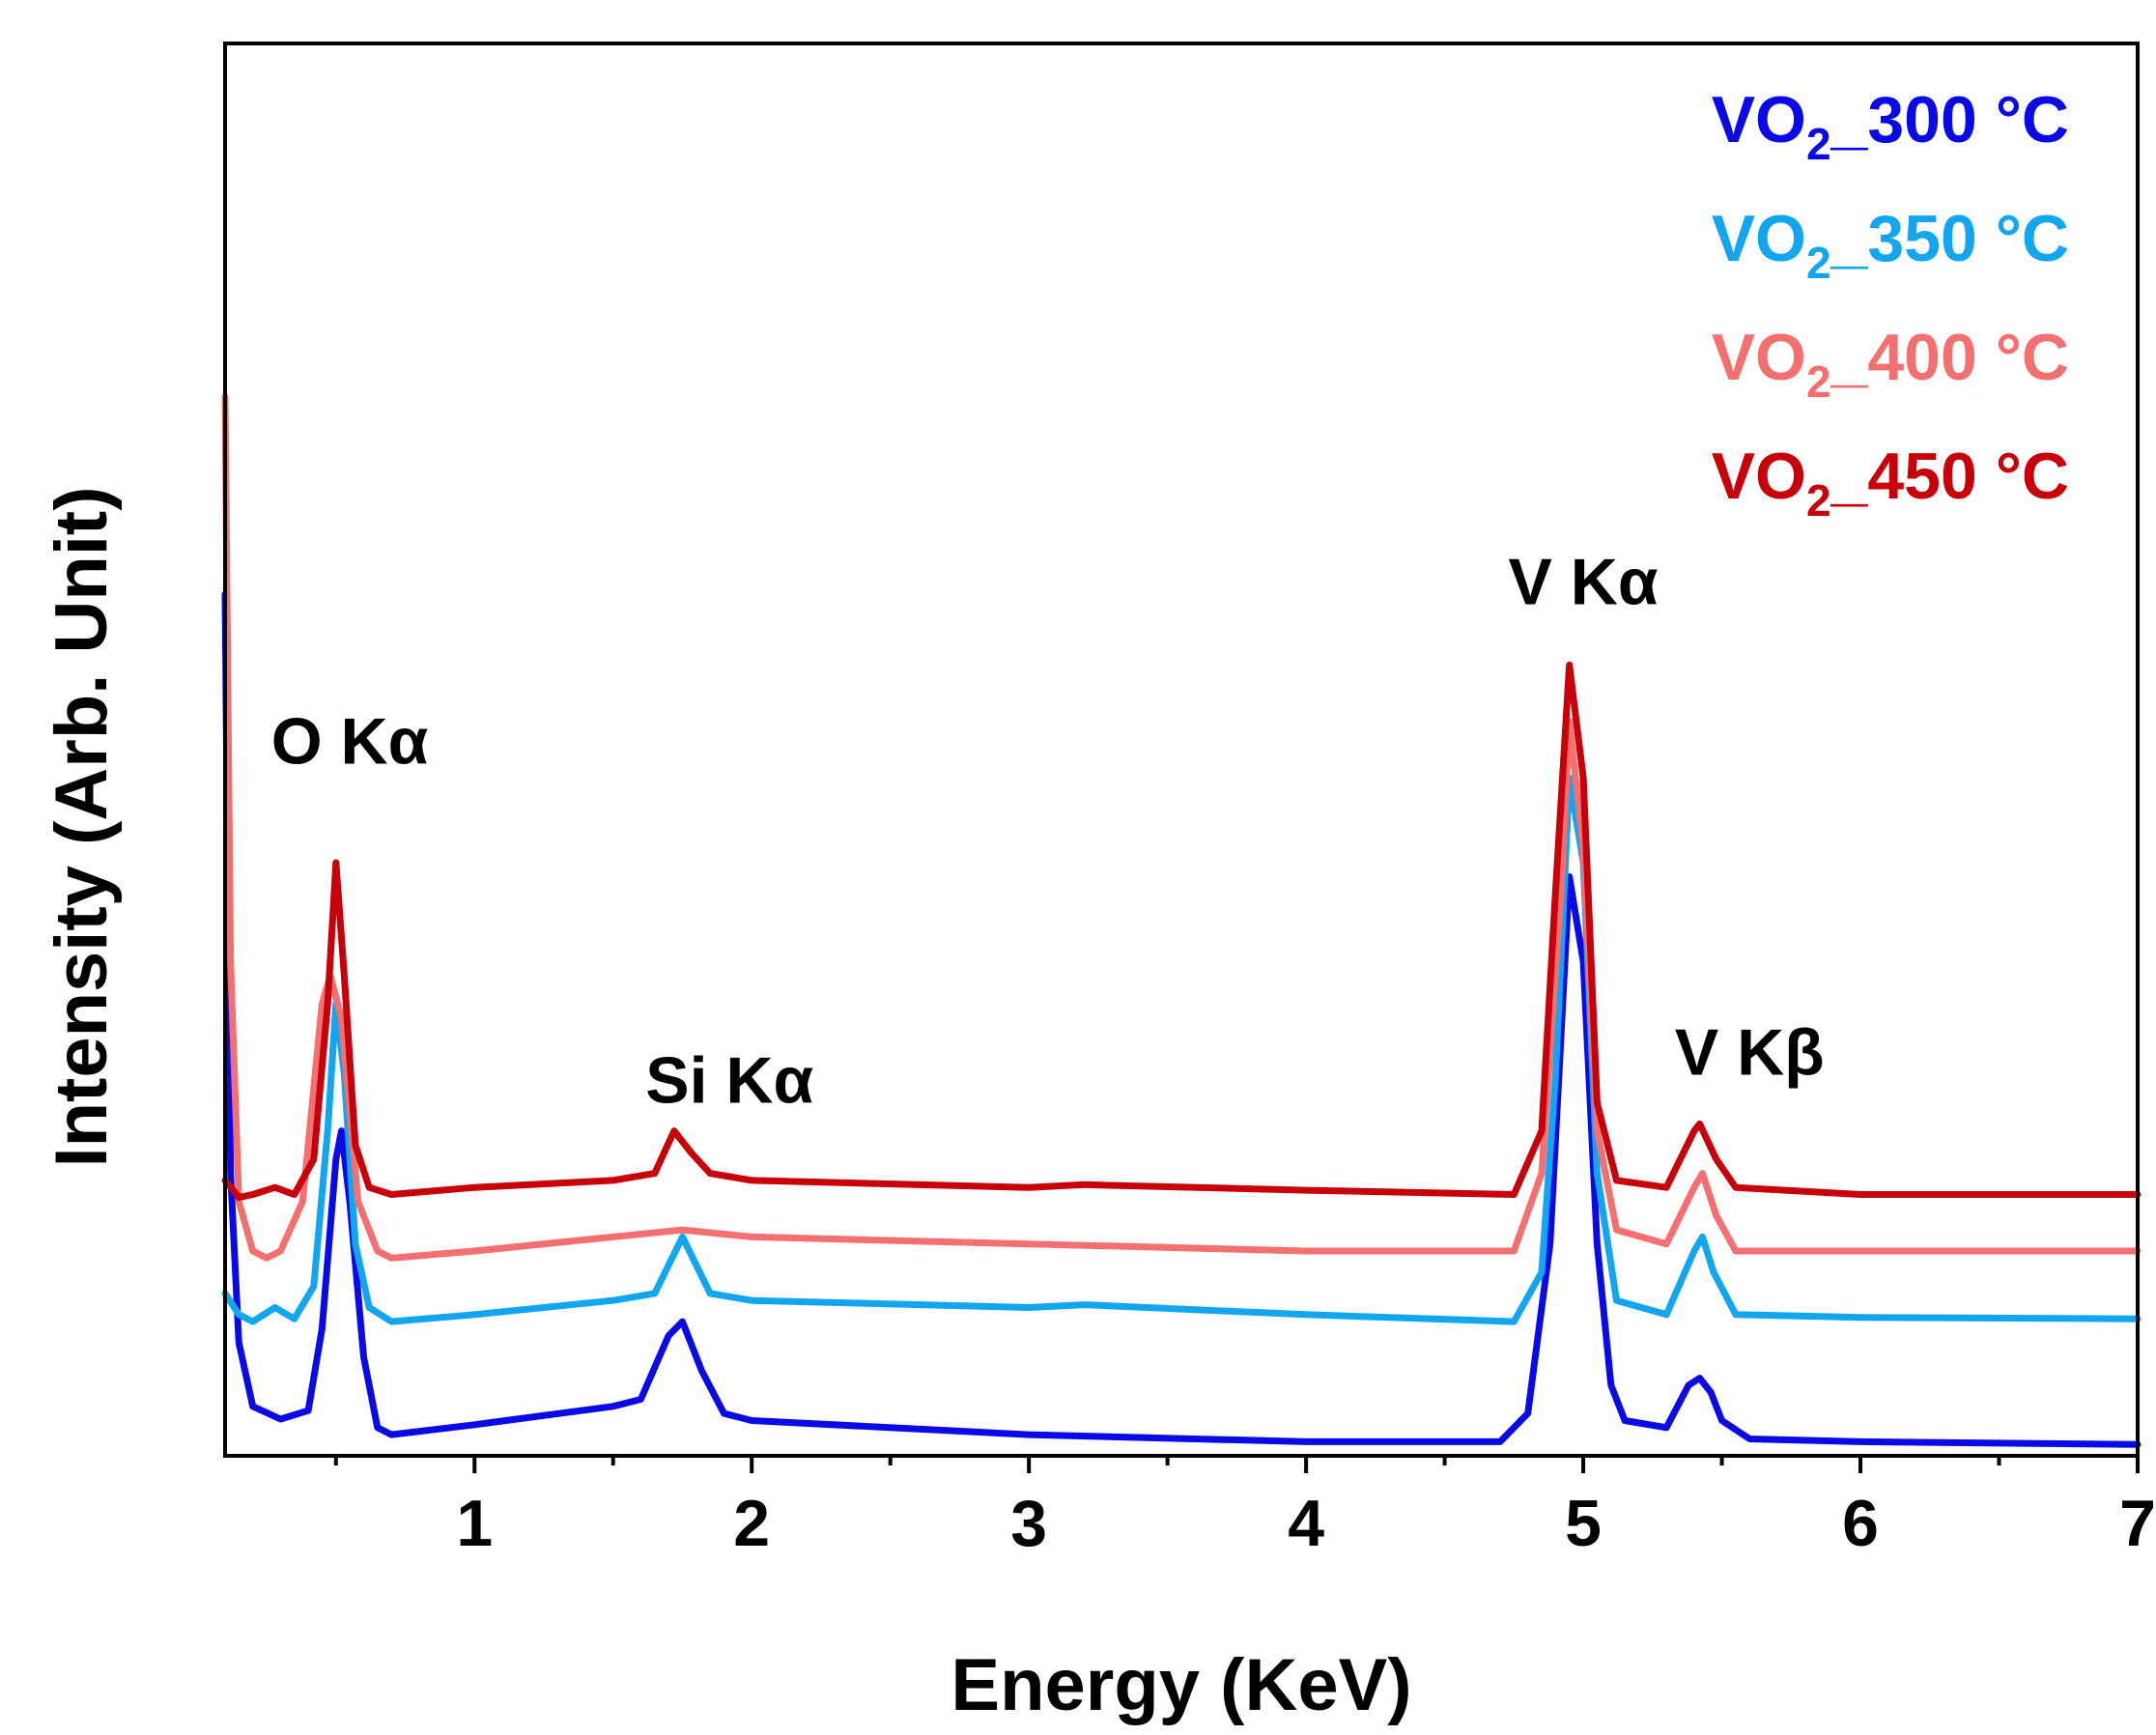  Describe the element at coordinates (1028, 1523) in the screenshot. I see `x-tick-label: 3` at that location.